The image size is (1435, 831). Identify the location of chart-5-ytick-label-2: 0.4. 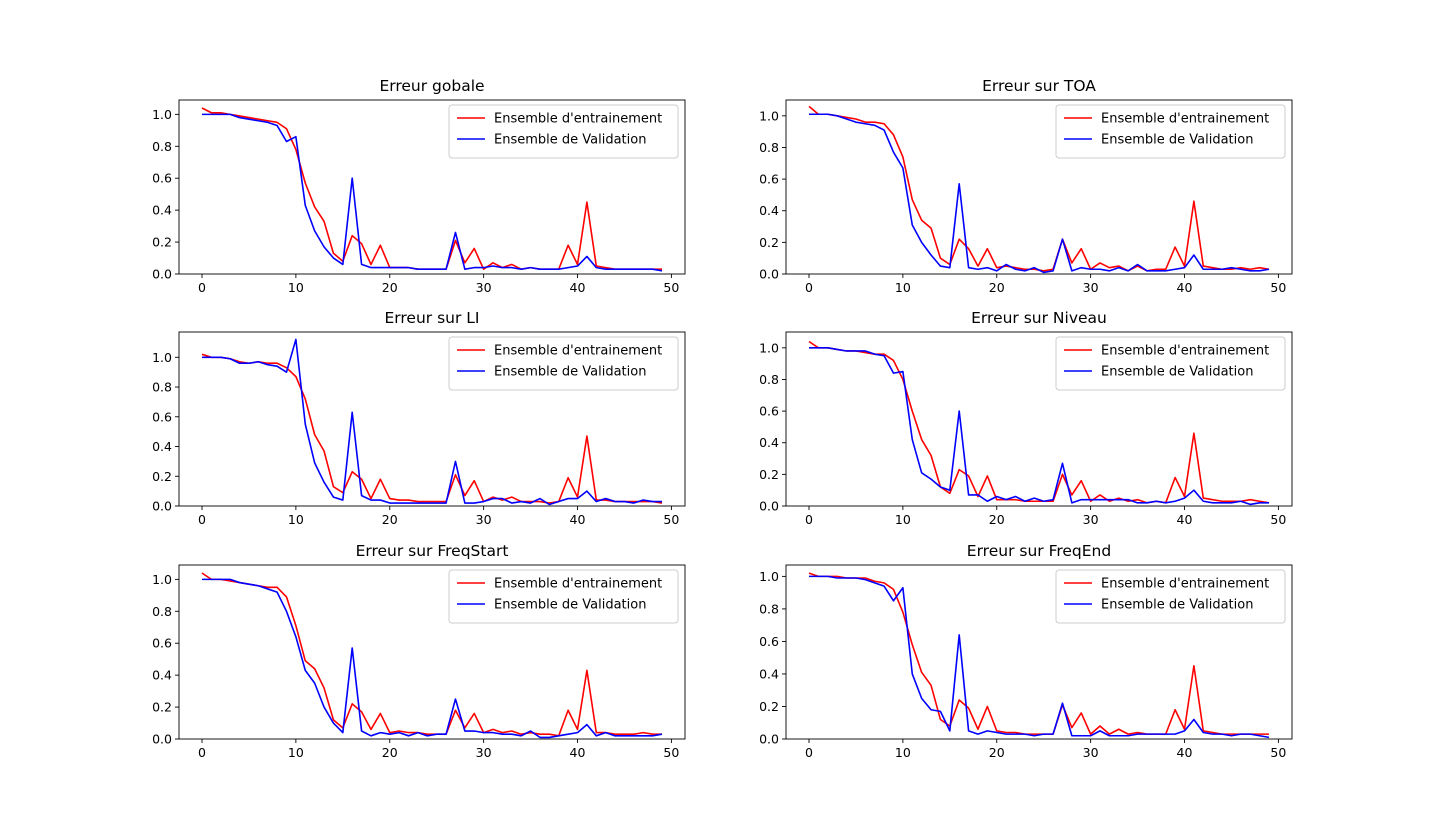
(769, 673).